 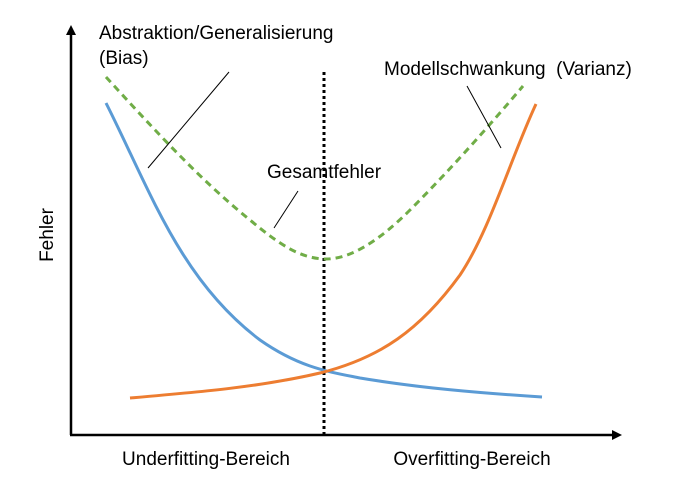 I want to click on bias-callout-line, so click(x=188, y=120).